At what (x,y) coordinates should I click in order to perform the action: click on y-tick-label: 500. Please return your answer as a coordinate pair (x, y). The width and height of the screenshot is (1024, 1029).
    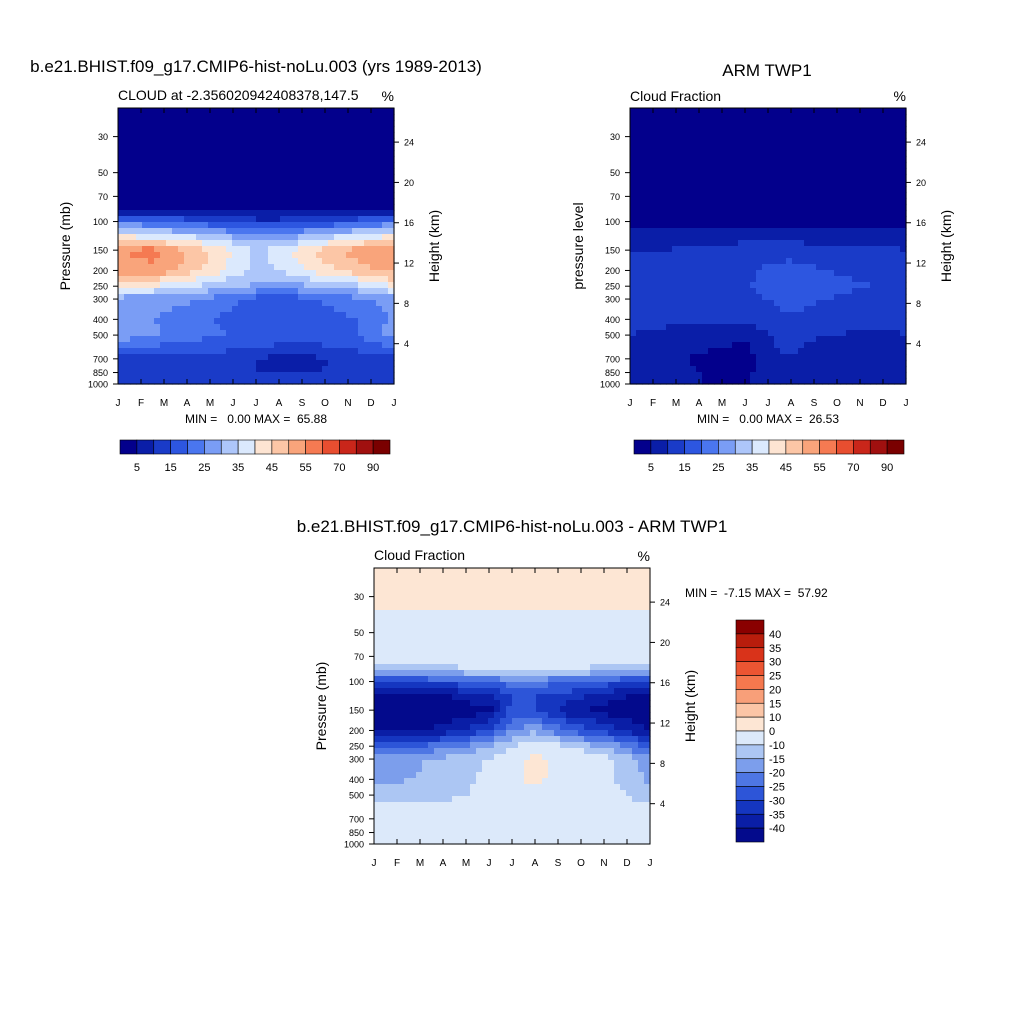
    Looking at the image, I should click on (100, 336).